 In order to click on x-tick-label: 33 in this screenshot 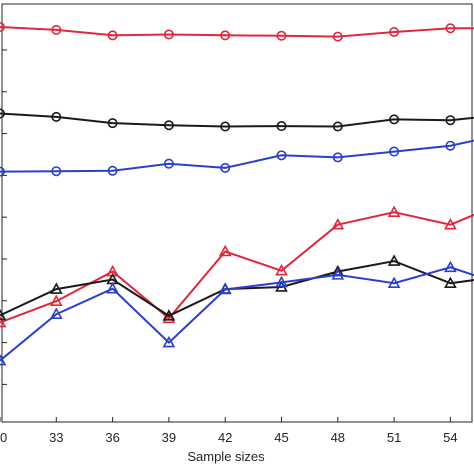, I will do `click(56, 437)`.